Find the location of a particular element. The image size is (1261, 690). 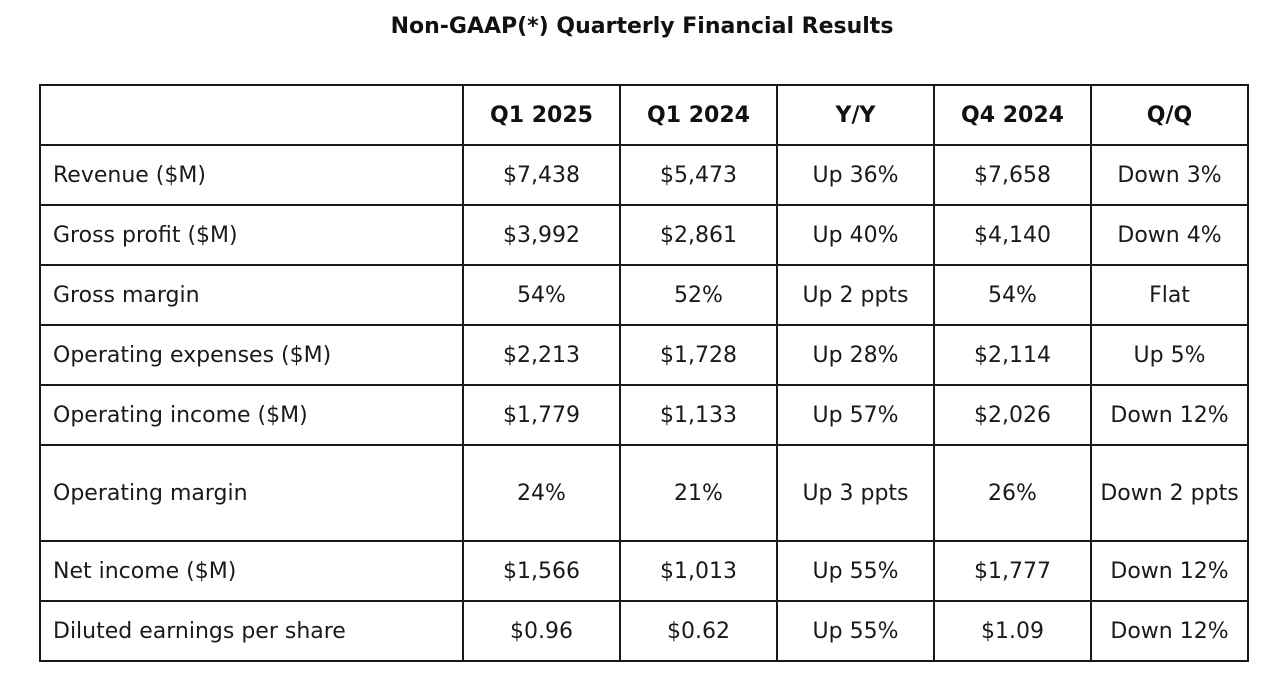

cell-q4-2024: 54% is located at coordinates (1012, 295).